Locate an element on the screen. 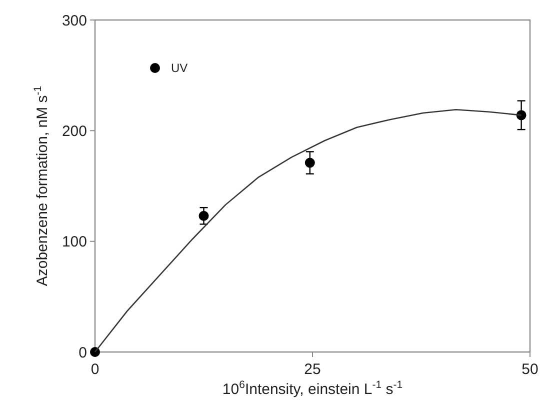 This screenshot has width=547, height=400. x-tick-label: 25 is located at coordinates (312, 369).